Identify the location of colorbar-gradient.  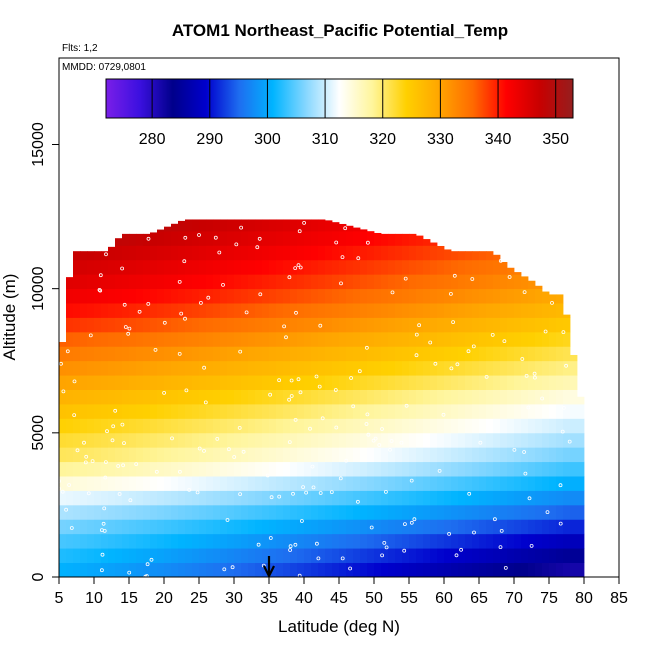
(339, 98).